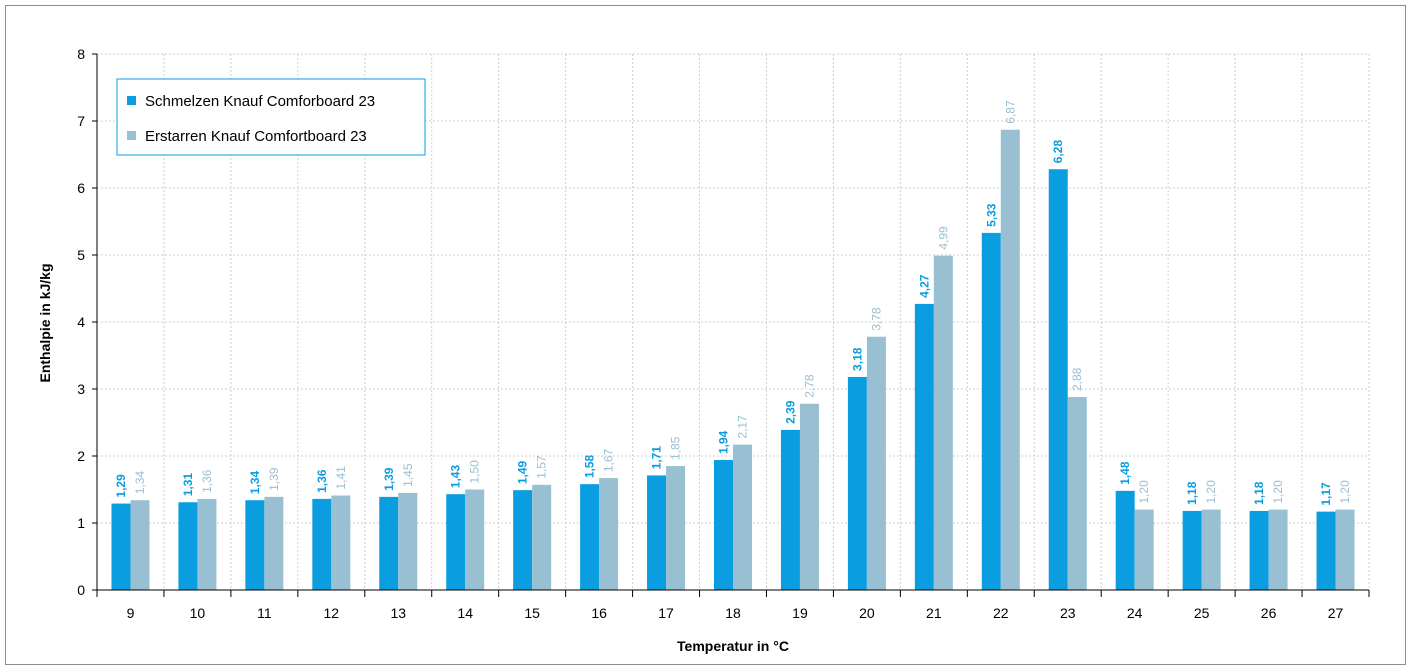  Describe the element at coordinates (599, 613) in the screenshot. I see `x-tick-label: 16` at that location.